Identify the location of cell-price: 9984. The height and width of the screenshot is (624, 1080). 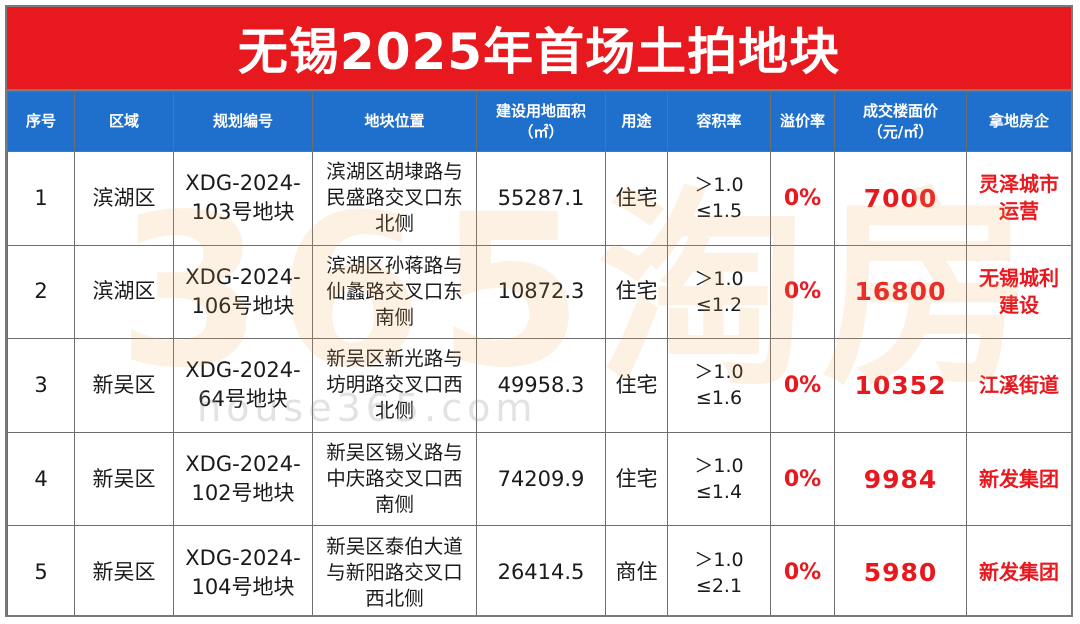
(900, 479).